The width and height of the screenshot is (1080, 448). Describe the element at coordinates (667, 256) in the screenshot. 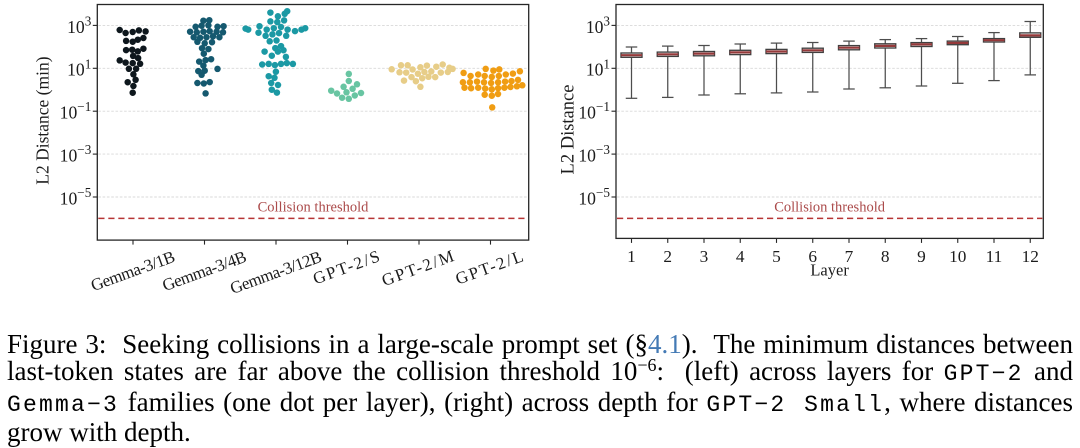

I see `svg-text: 2` at that location.